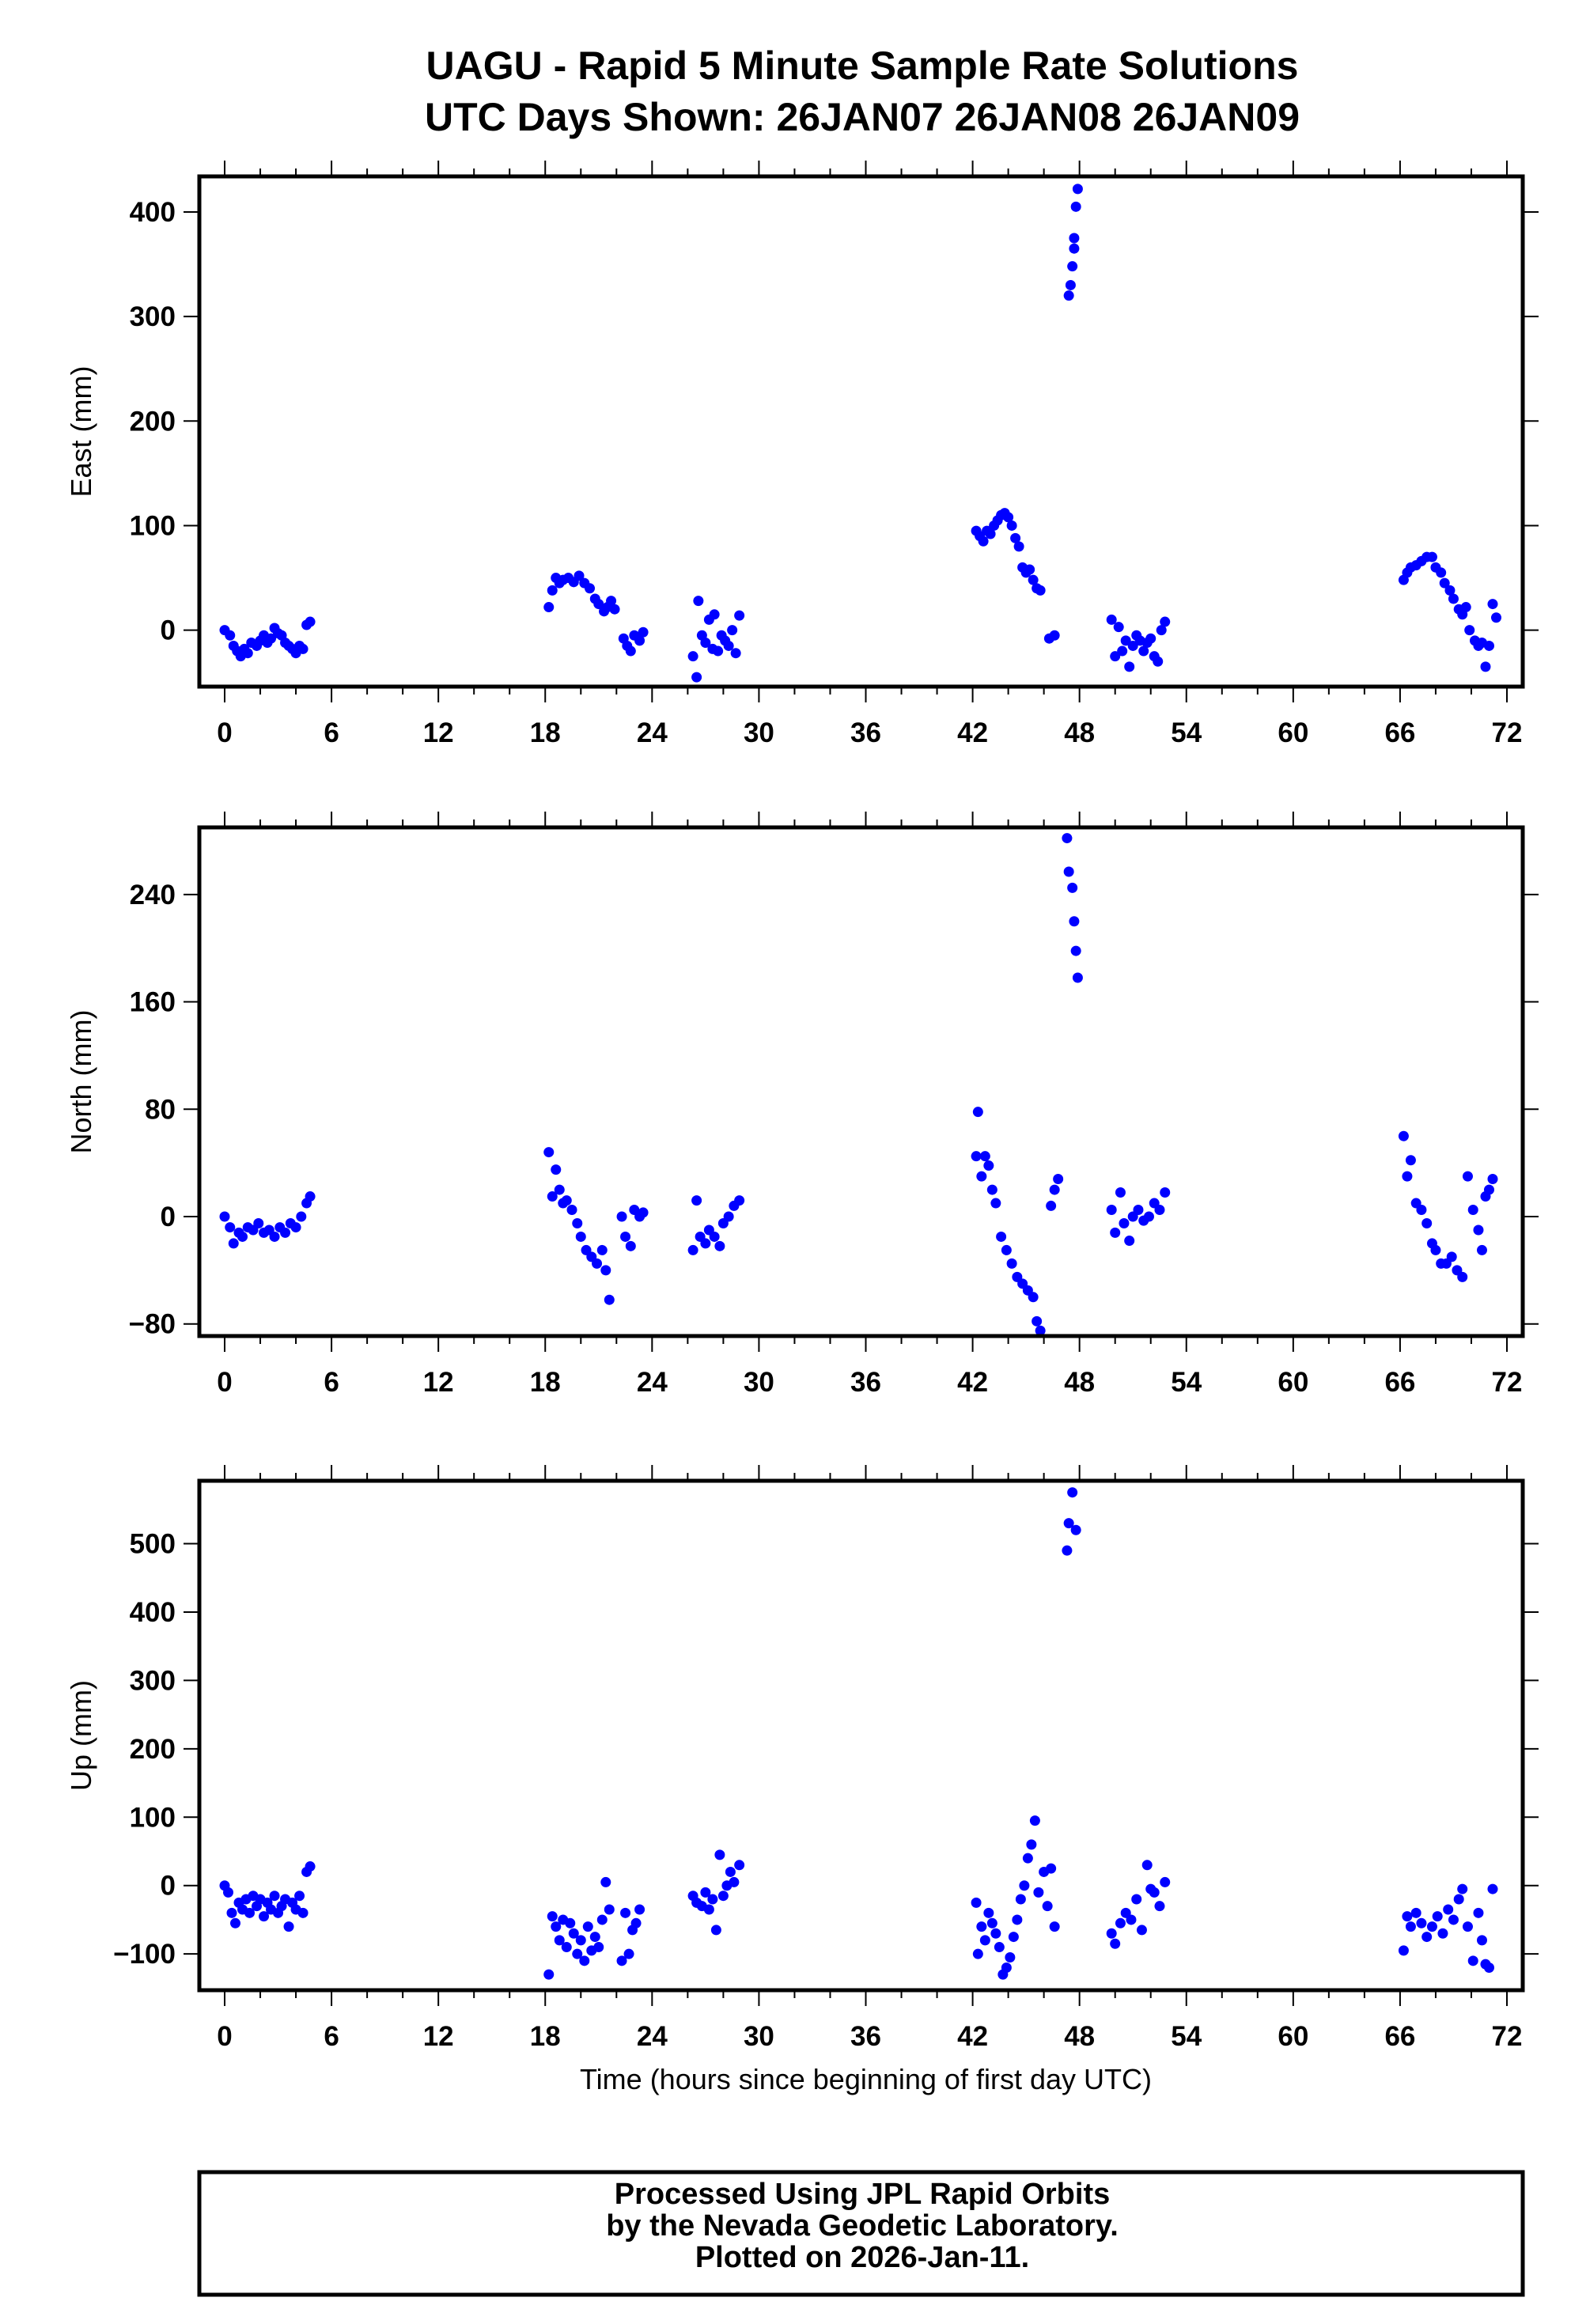 This screenshot has height=2324, width=1571. What do you see at coordinates (168, 1217) in the screenshot?
I see `y-tick-label: 0` at bounding box center [168, 1217].